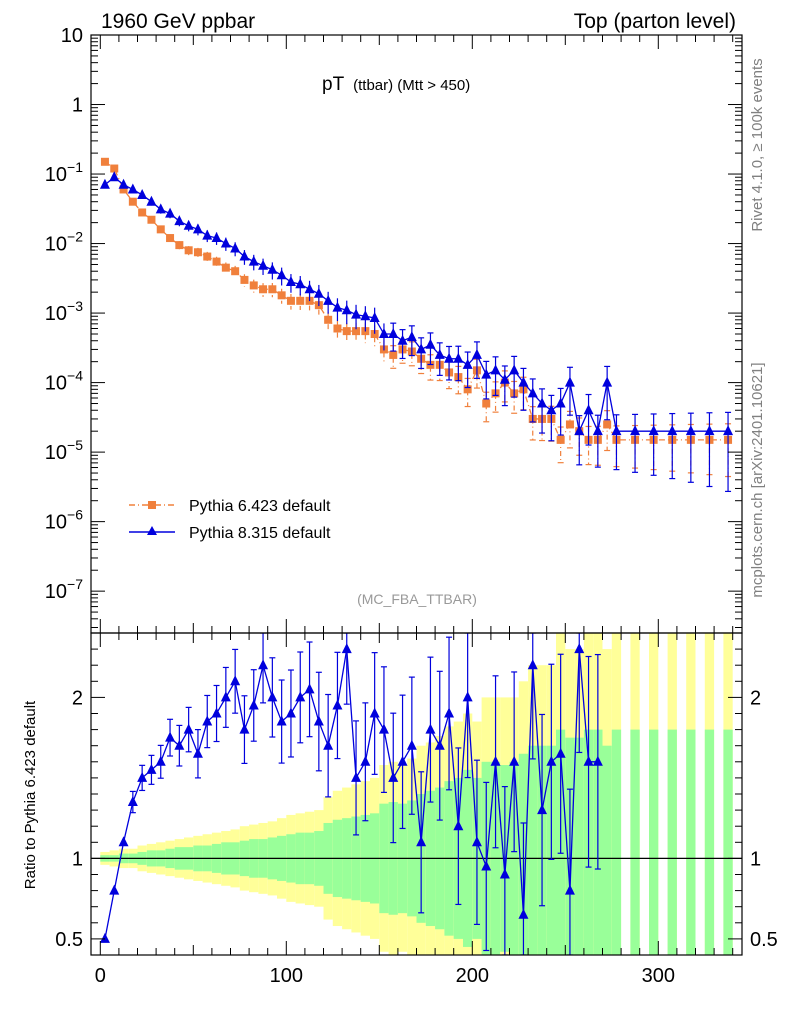 This screenshot has width=786, height=1024. Describe the element at coordinates (75, 584) in the screenshot. I see `ytick-label-exp: −7` at that location.